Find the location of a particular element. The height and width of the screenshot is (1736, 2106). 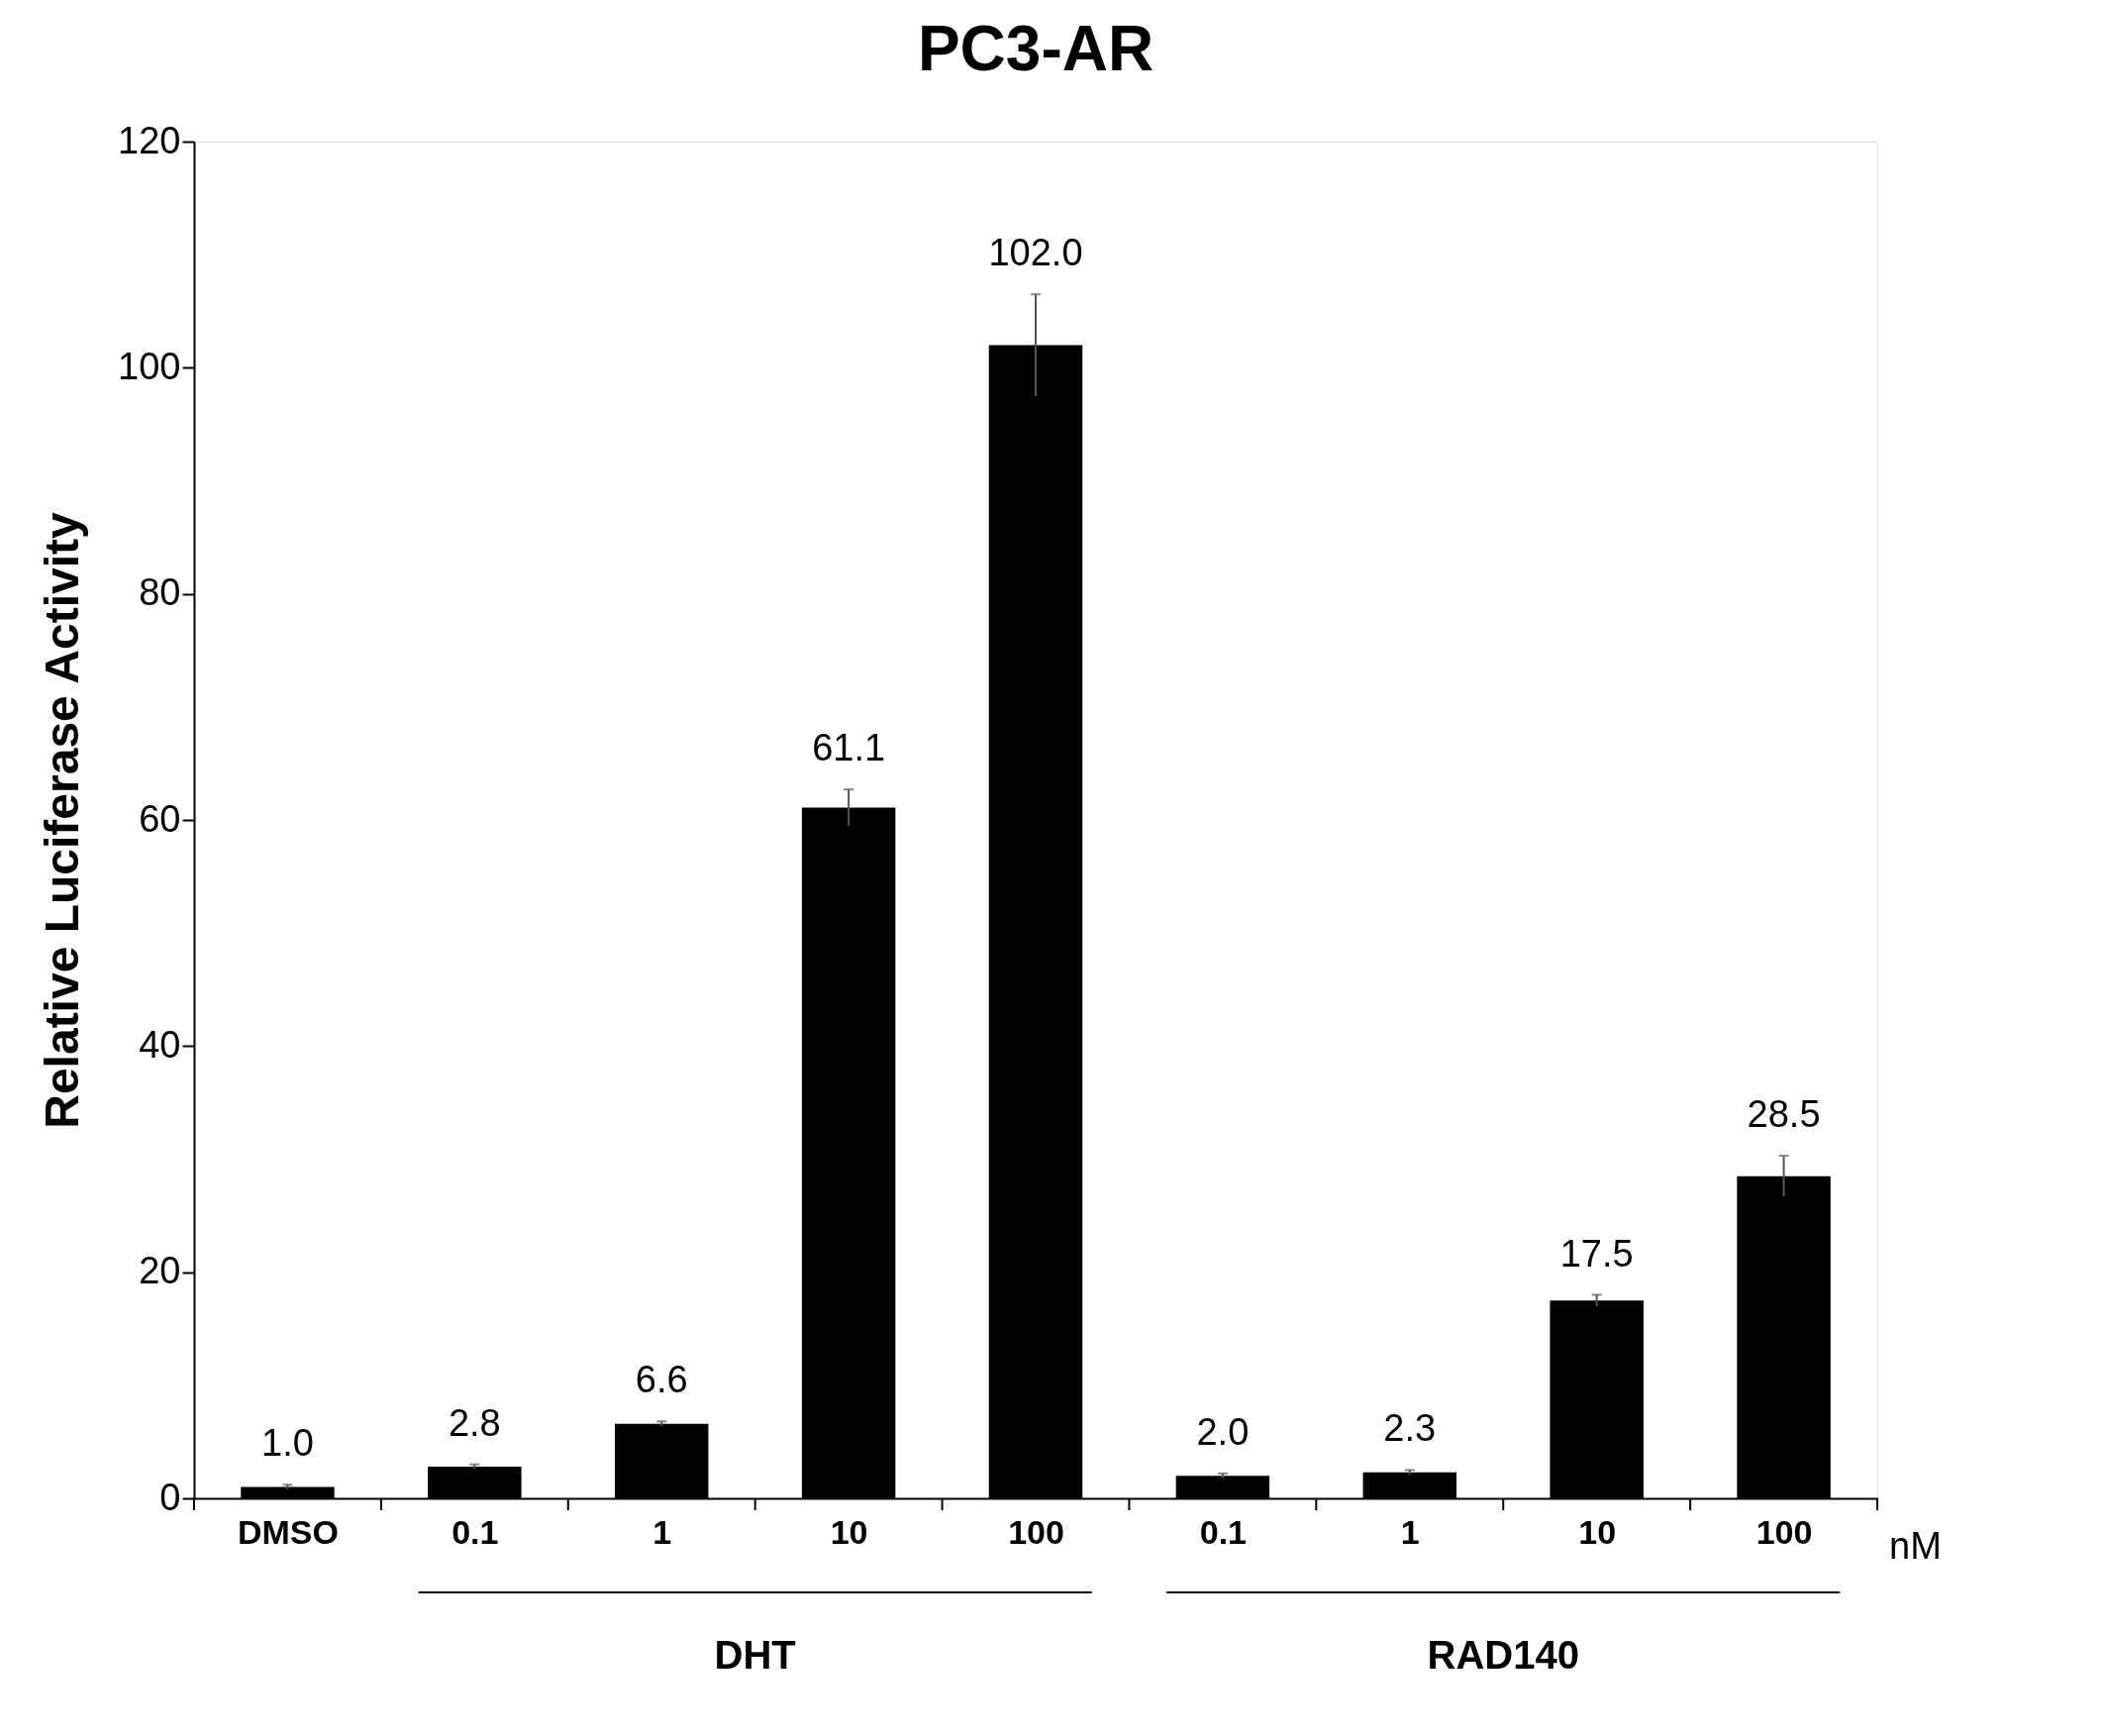

y-tick-label: 40 is located at coordinates (160, 1044).